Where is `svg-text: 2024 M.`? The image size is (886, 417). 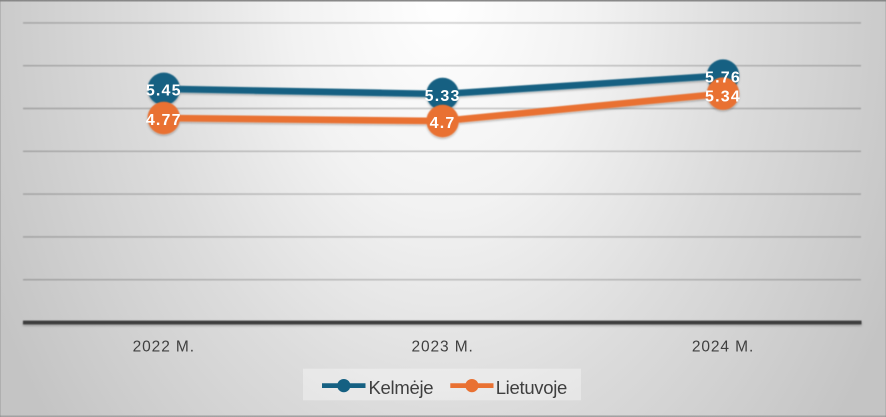 svg-text: 2024 M. is located at coordinates (723, 346).